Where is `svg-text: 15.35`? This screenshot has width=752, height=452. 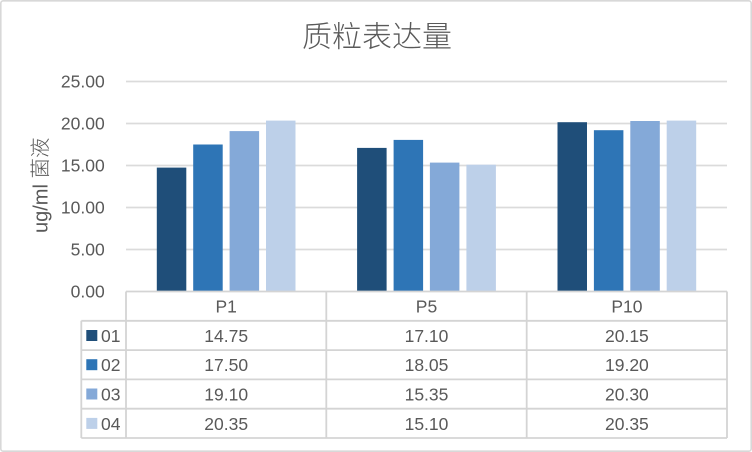
svg-text: 15.35 is located at coordinates (427, 395).